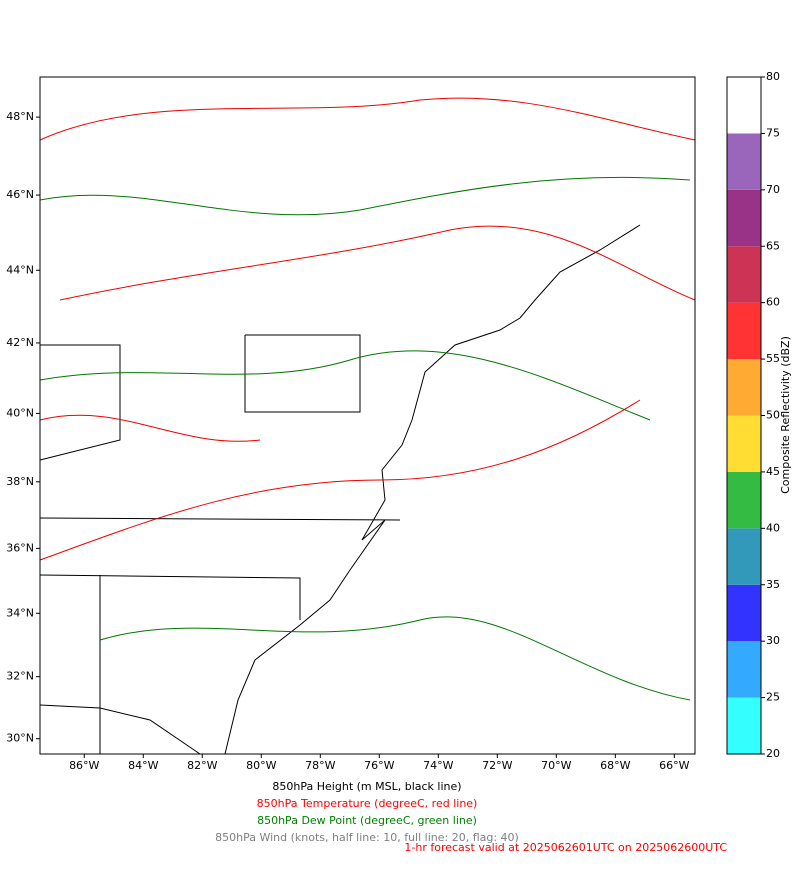 This screenshot has width=800, height=879. What do you see at coordinates (20, 342) in the screenshot?
I see `y-tick-label: 42°N` at bounding box center [20, 342].